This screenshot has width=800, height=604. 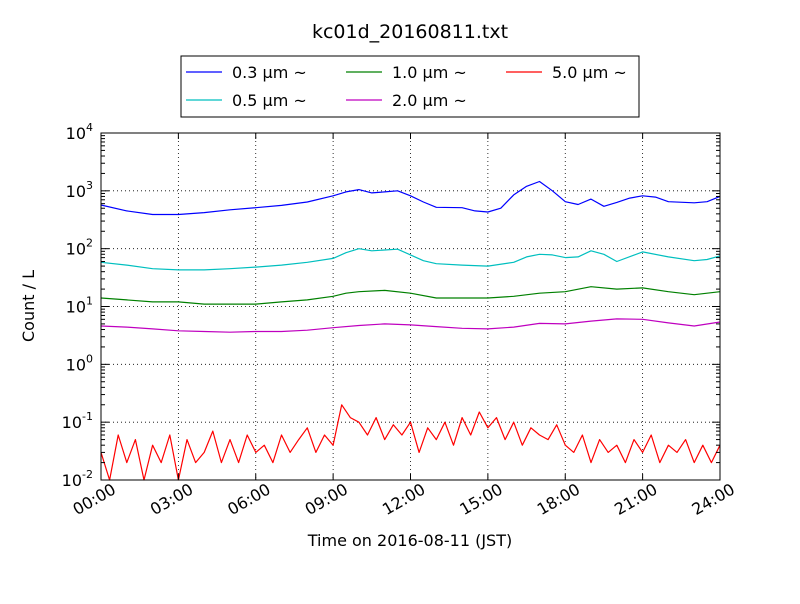 What do you see at coordinates (248, 499) in the screenshot?
I see `x-tick-label: 06:00` at bounding box center [248, 499].